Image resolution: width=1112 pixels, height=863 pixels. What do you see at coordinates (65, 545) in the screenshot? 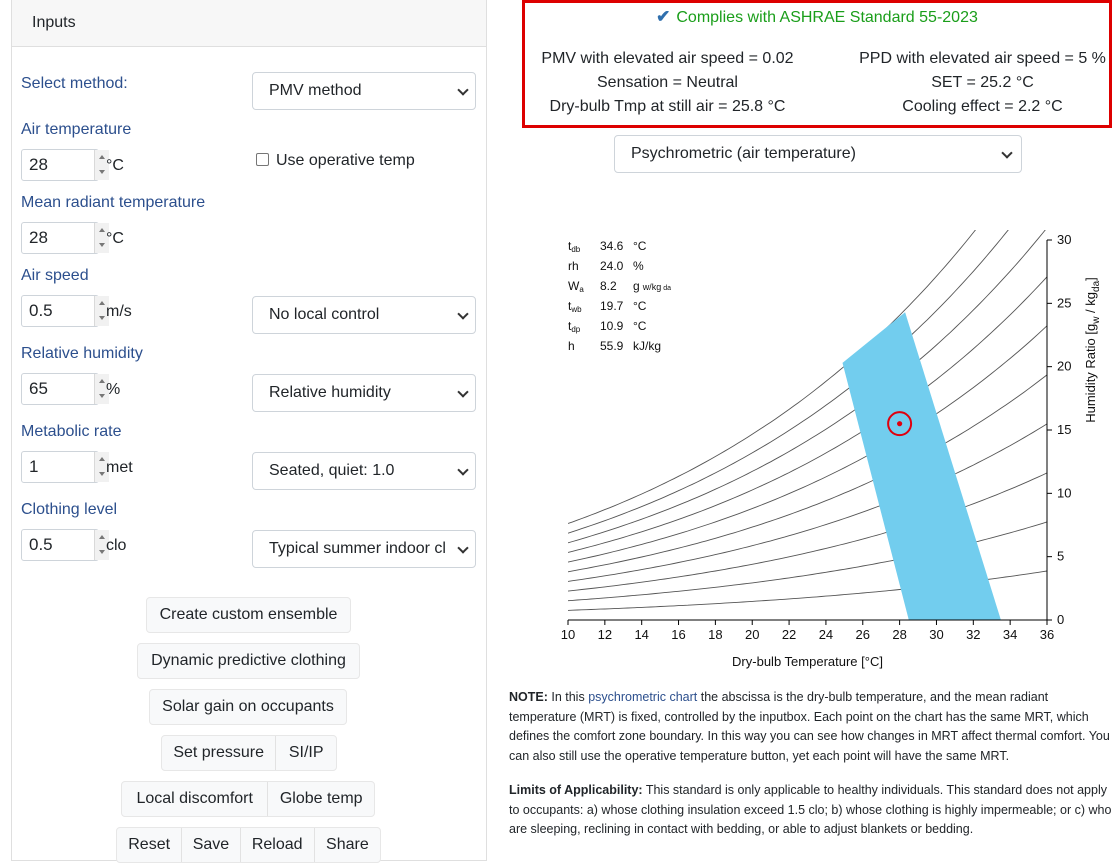
I see `clothing-level-input: 0.5` at bounding box center [65, 545].